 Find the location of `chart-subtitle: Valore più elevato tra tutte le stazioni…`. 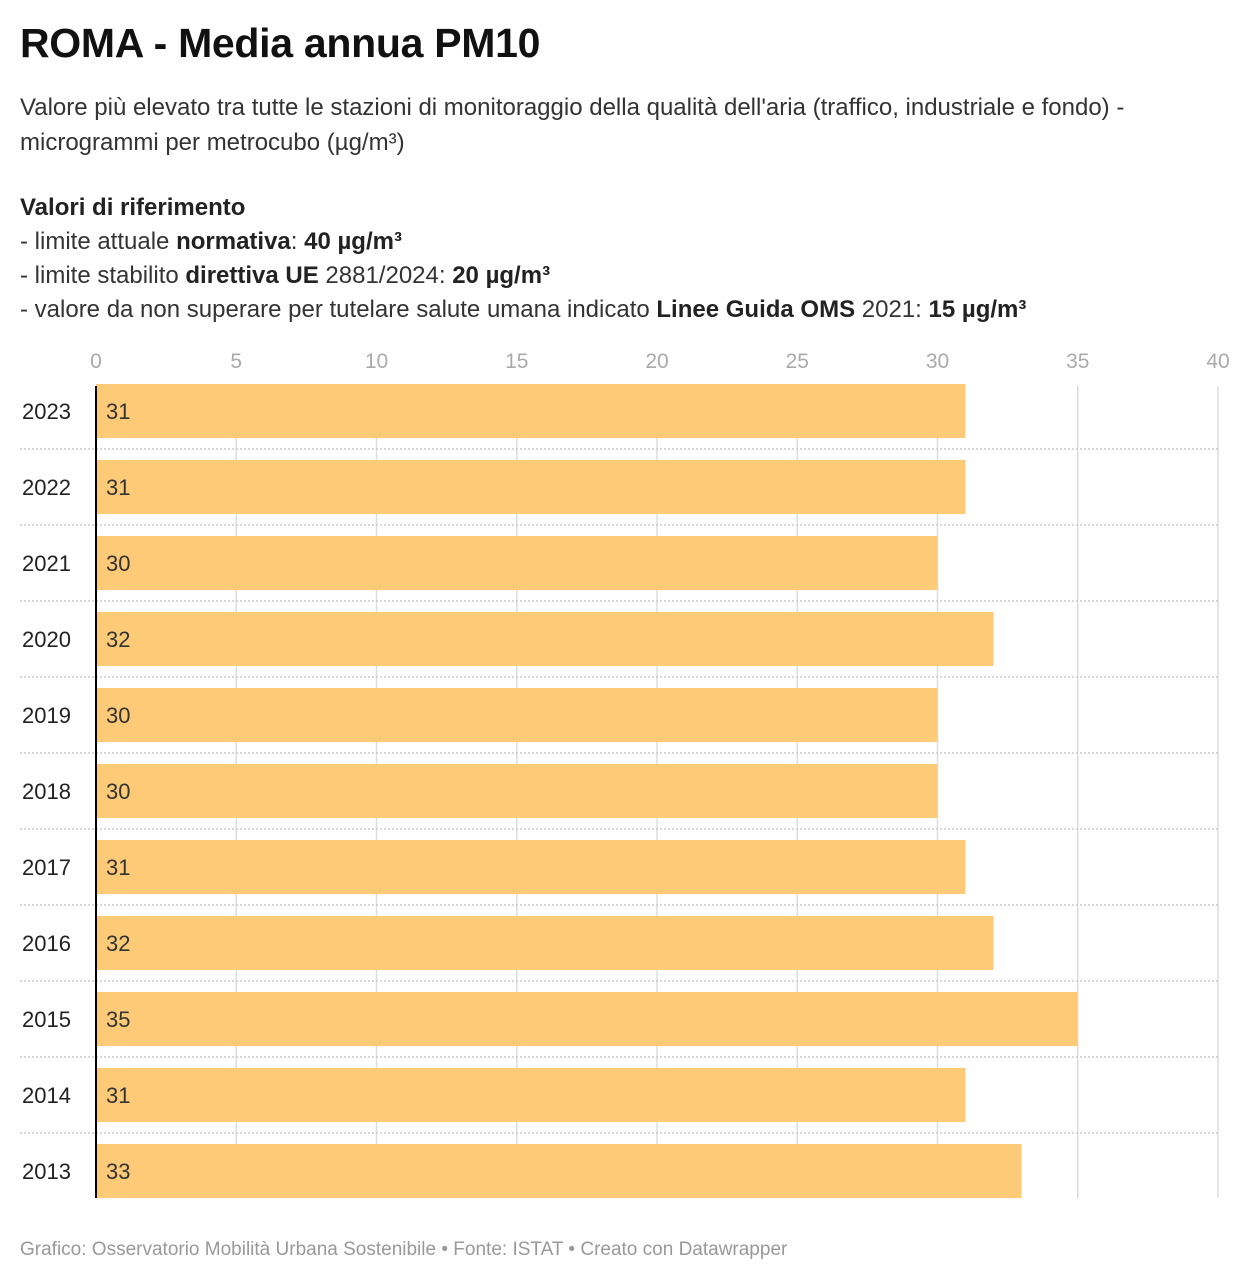

chart-subtitle: Valore più elevato tra tutte le stazioni… is located at coordinates (572, 125).